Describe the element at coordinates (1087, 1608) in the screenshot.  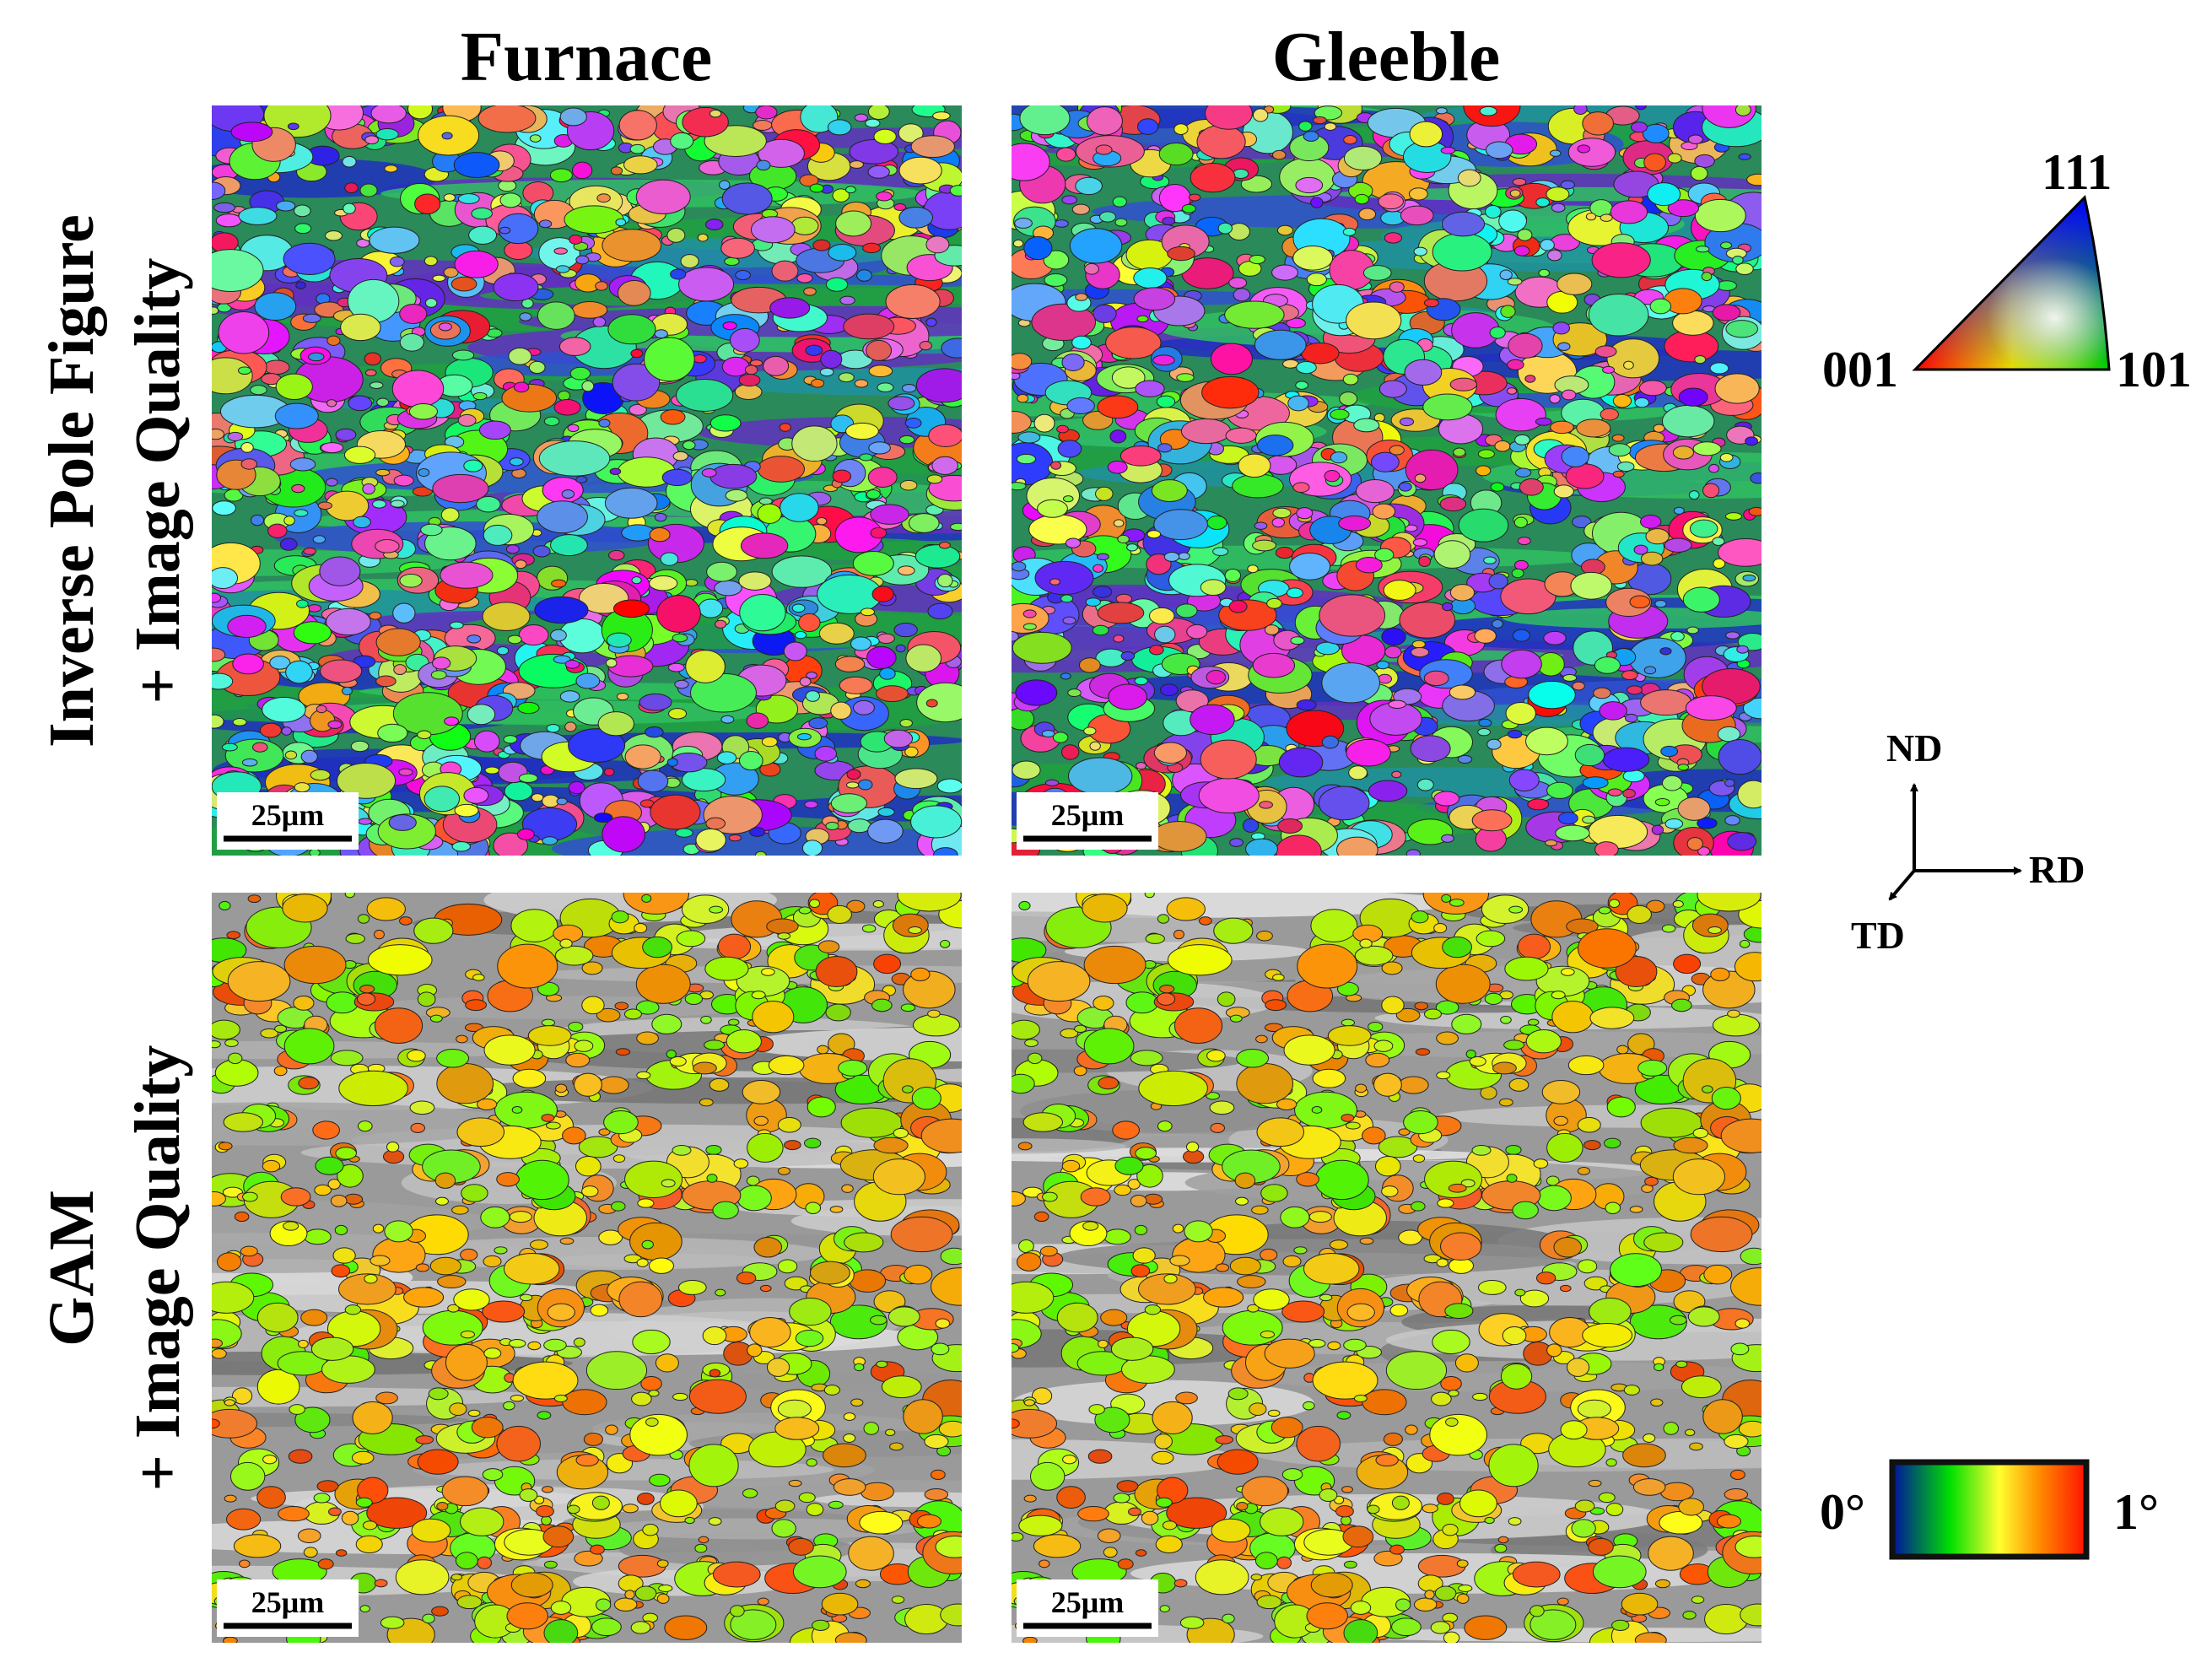
I see `scale-bar: 25μm` at that location.